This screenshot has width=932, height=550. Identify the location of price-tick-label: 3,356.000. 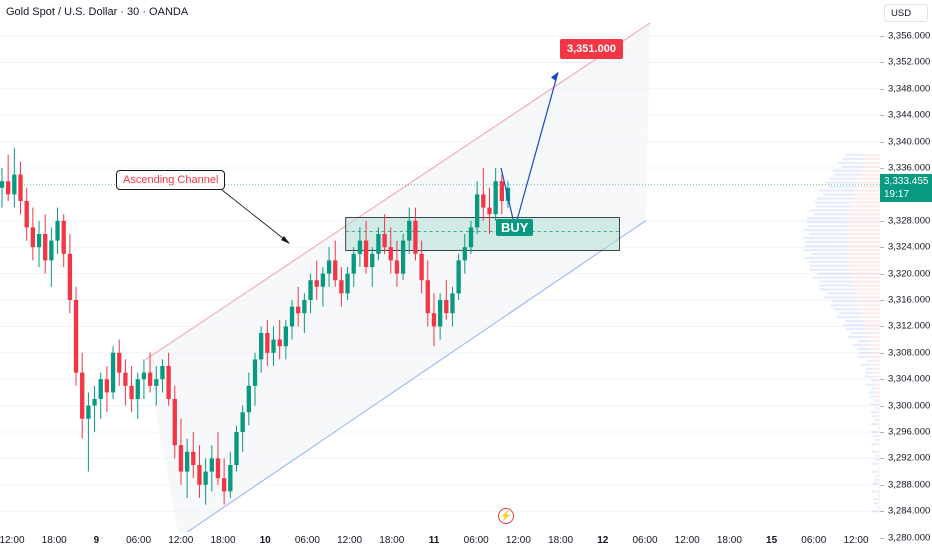
(909, 36).